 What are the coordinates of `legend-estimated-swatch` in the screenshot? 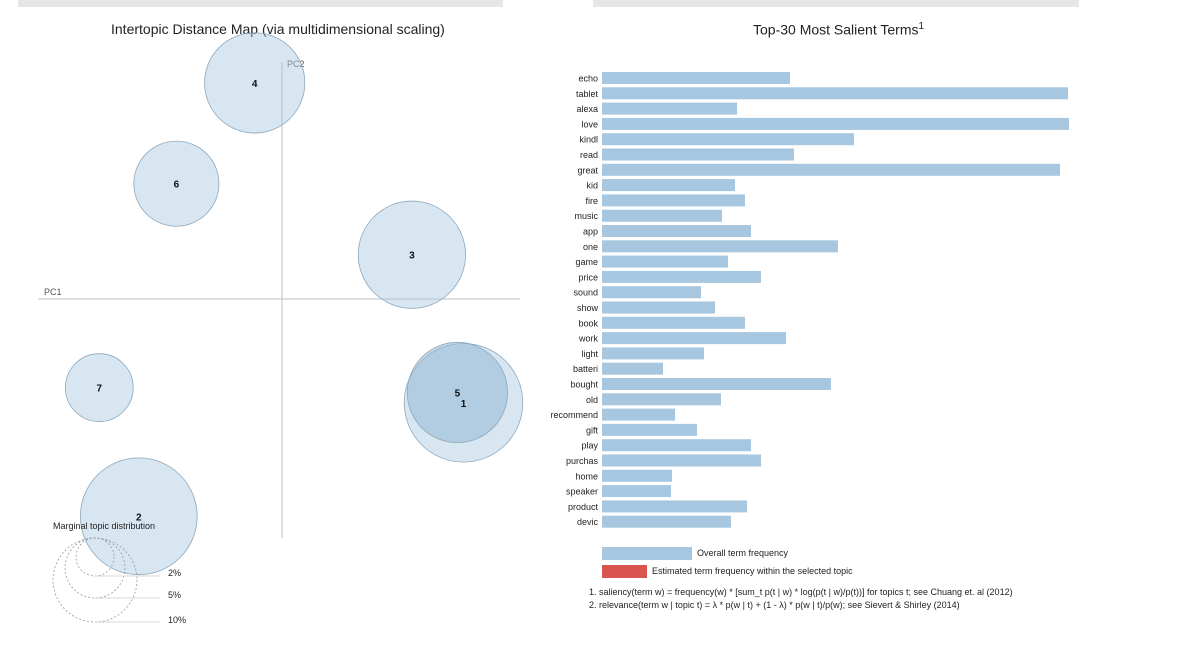 It's located at (624, 571).